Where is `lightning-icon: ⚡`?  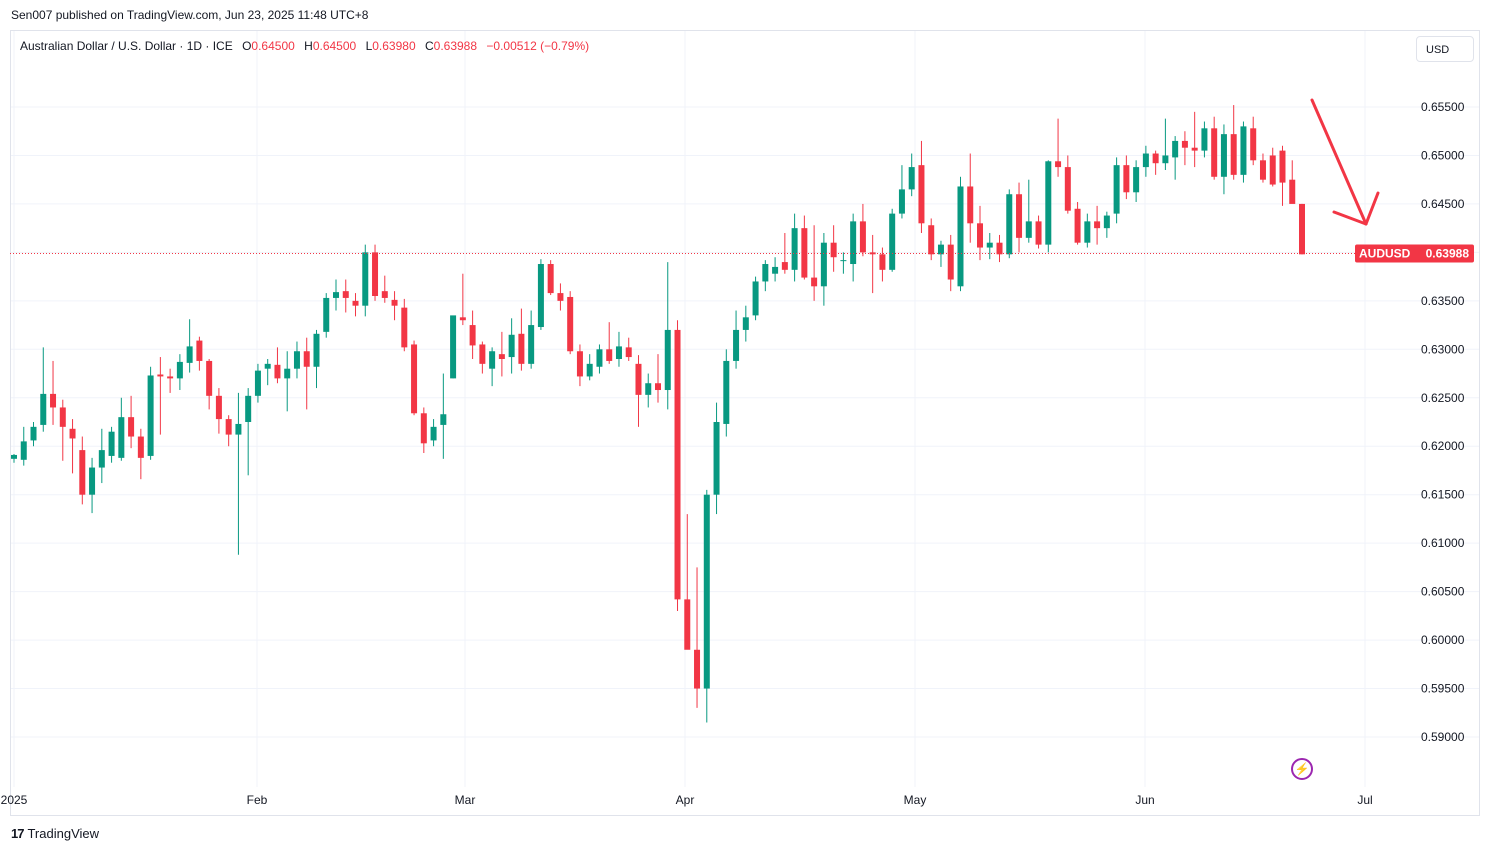
lightning-icon: ⚡ is located at coordinates (1302, 769).